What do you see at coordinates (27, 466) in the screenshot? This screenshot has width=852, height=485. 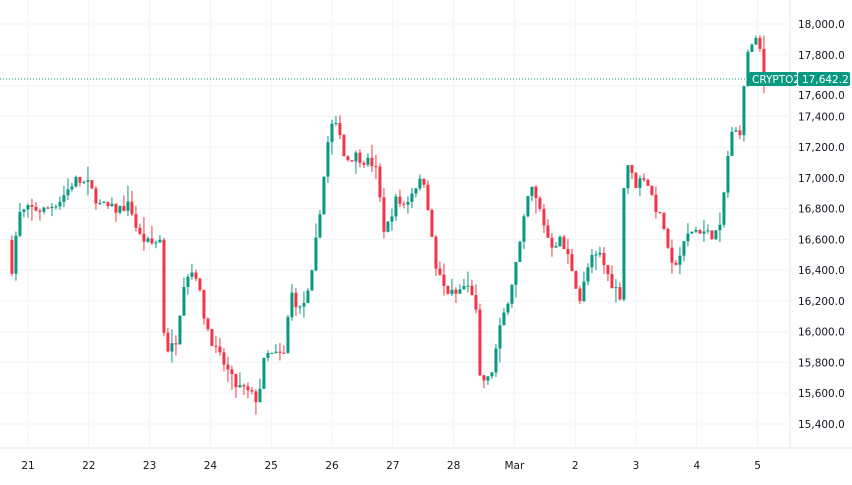 I see `date-tick-label: 21` at bounding box center [27, 466].